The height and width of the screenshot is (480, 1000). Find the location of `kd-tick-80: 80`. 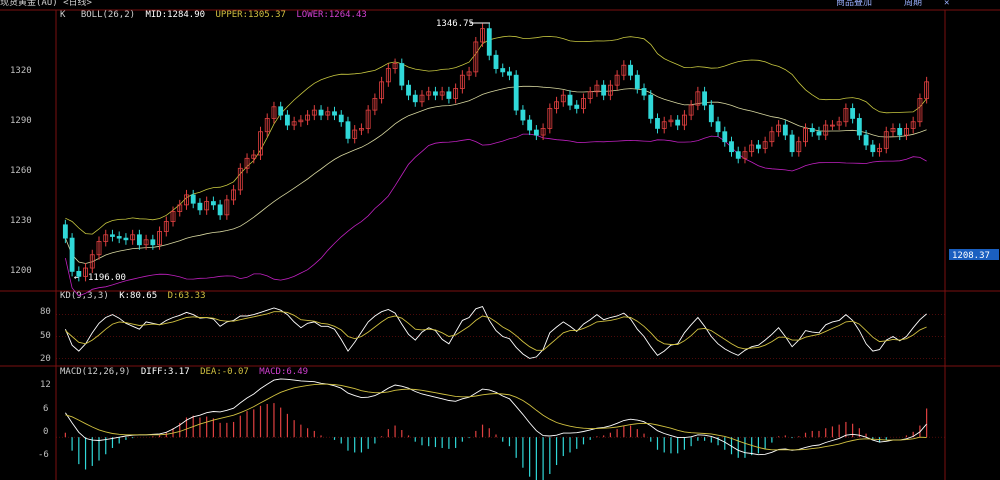

kd-tick-80: 80 is located at coordinates (45, 312).